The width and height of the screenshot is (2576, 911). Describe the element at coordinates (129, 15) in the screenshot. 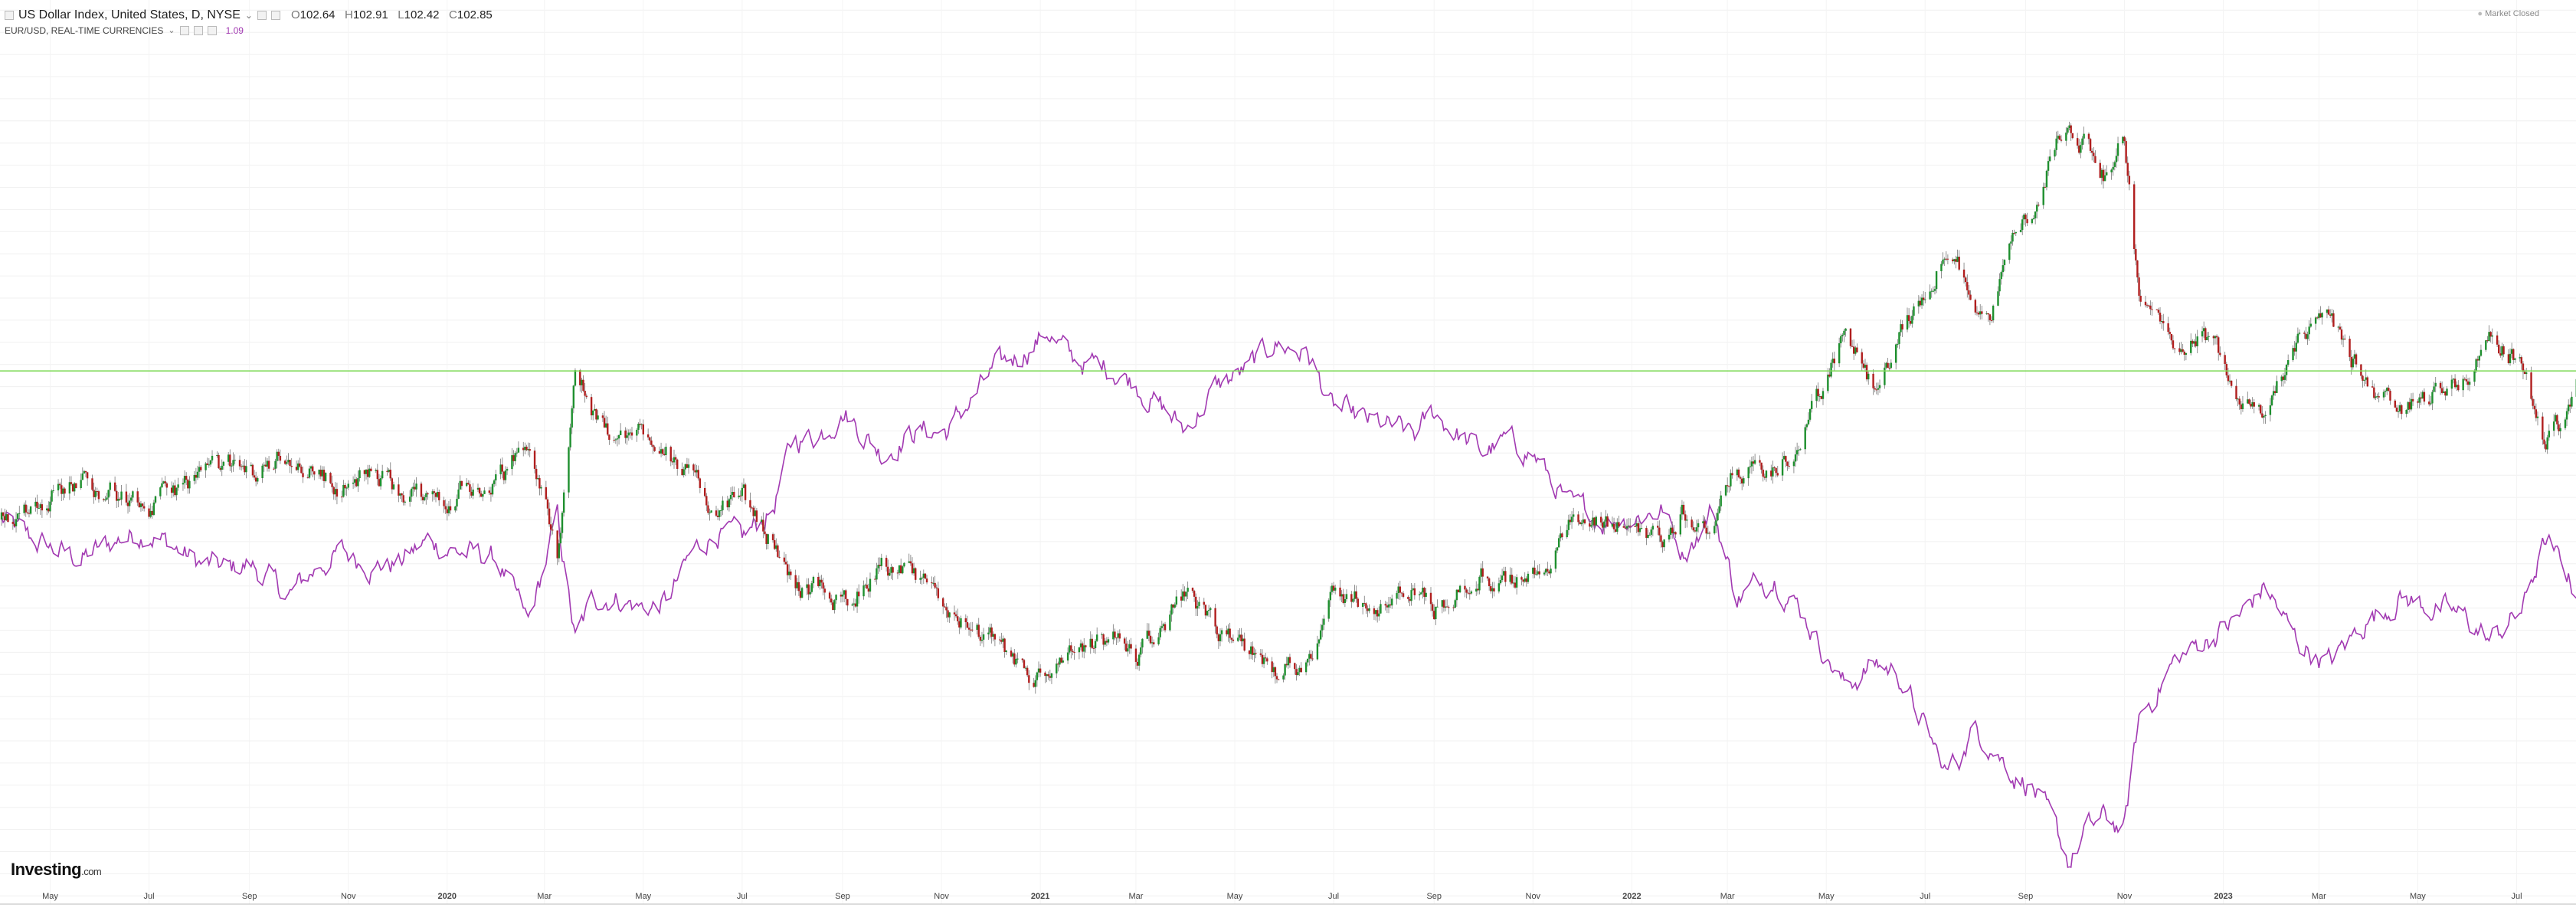

I see `series-title-usd: US Dollar Index, United States, D, NYSE` at that location.